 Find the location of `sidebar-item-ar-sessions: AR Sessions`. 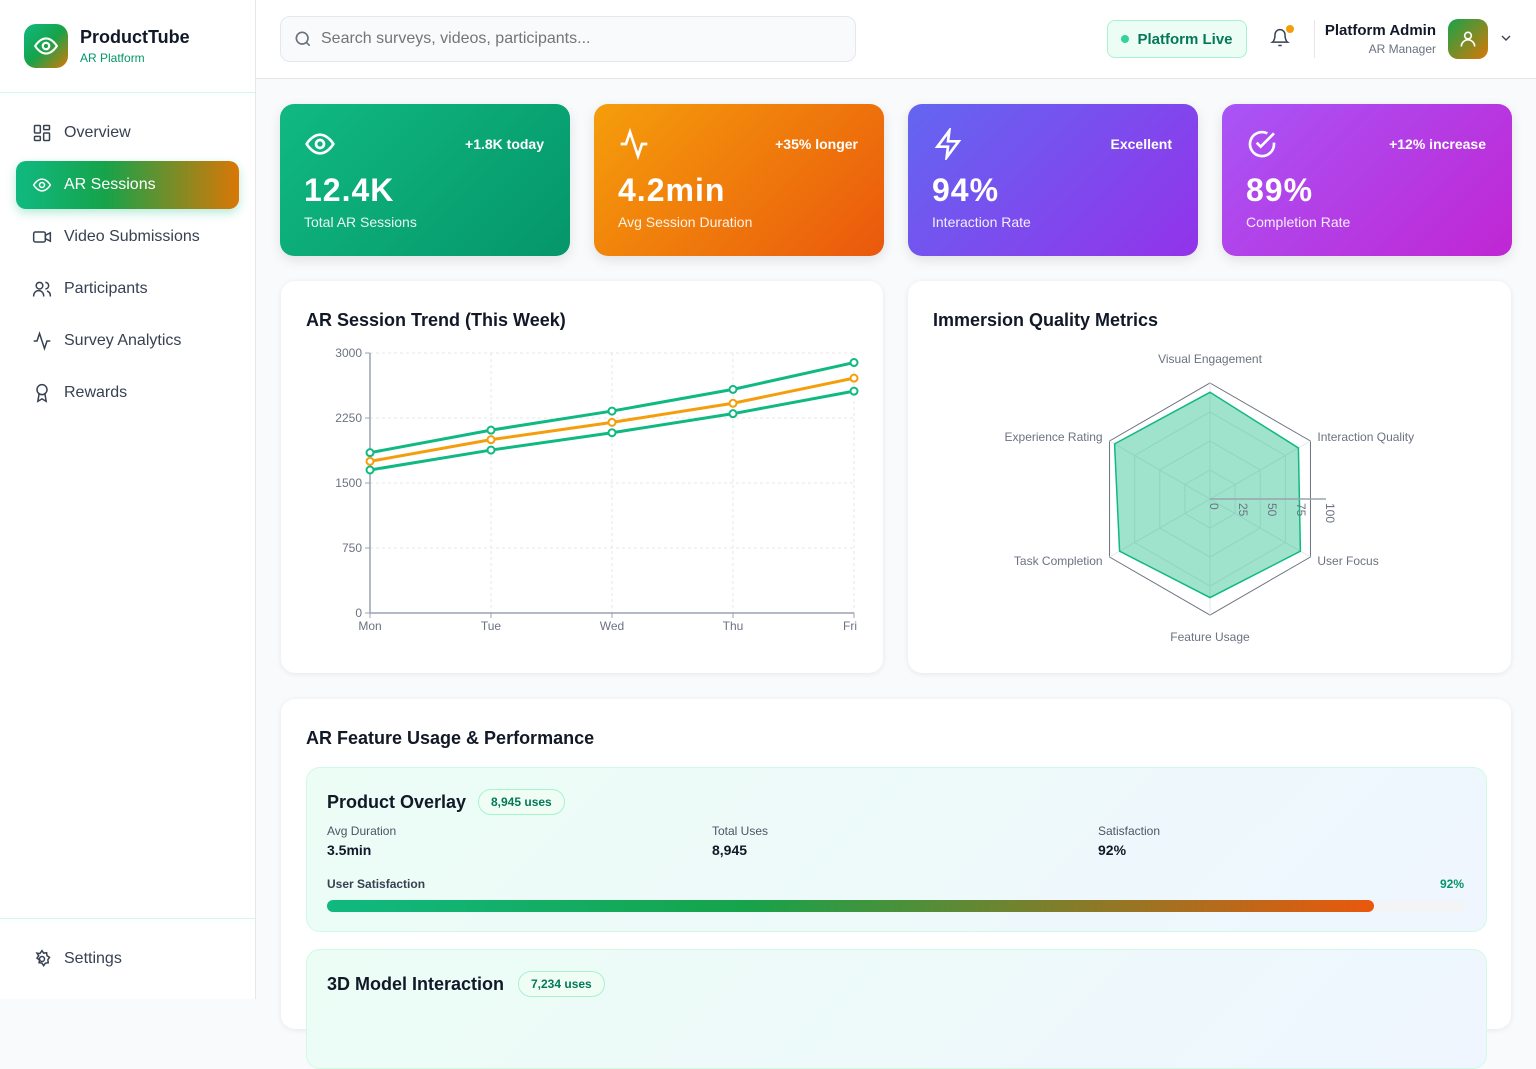

sidebar-item-ar-sessions: AR Sessions is located at coordinates (127, 185).